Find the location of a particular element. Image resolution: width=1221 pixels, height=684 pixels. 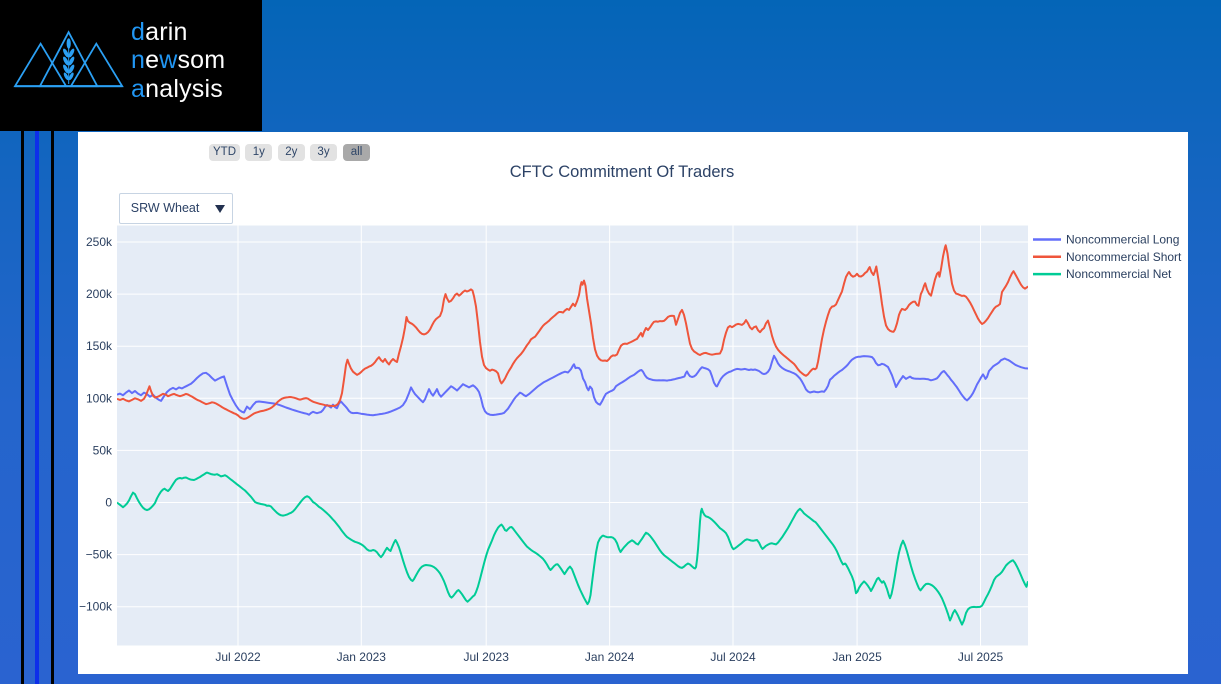

svg-text: 250k is located at coordinates (99, 242).